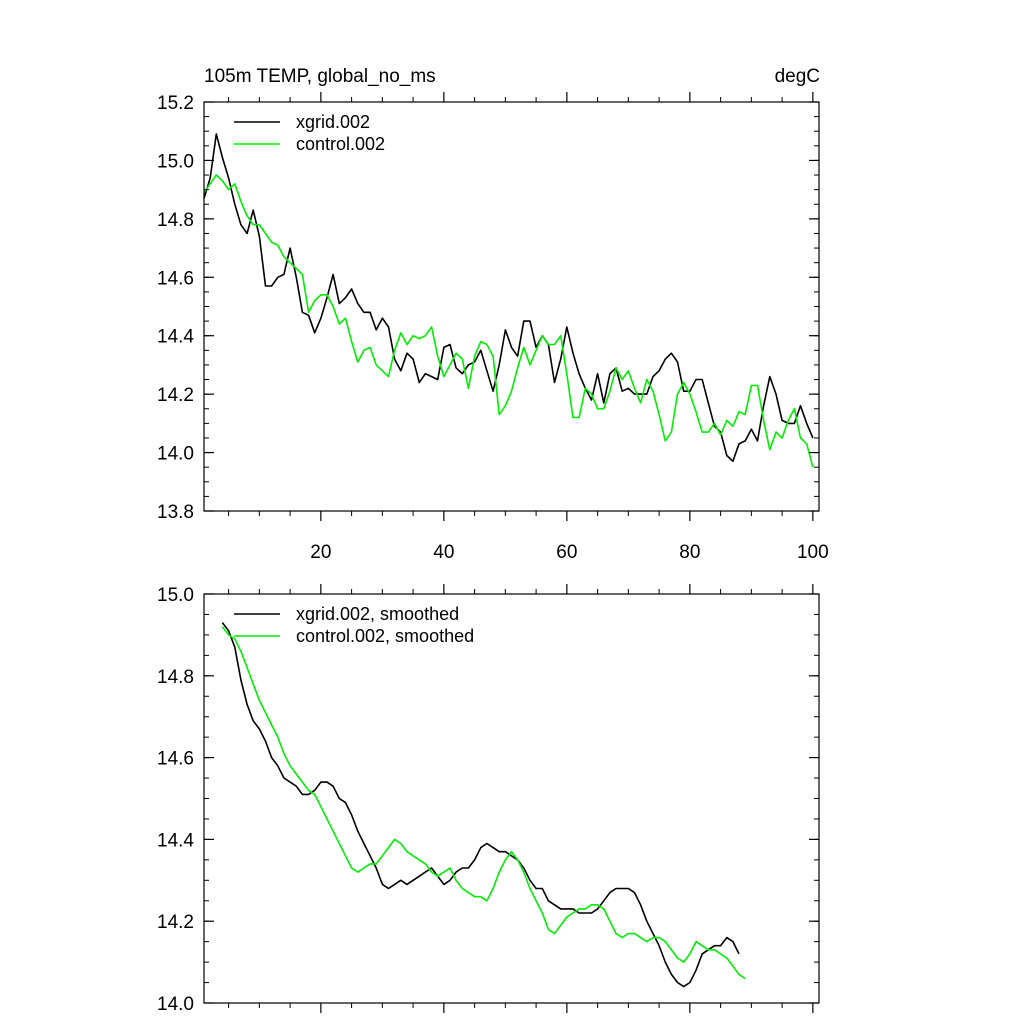 The image size is (1024, 1024). Describe the element at coordinates (320, 76) in the screenshot. I see `chart-title: 105m TEMP, global_no_ms` at that location.